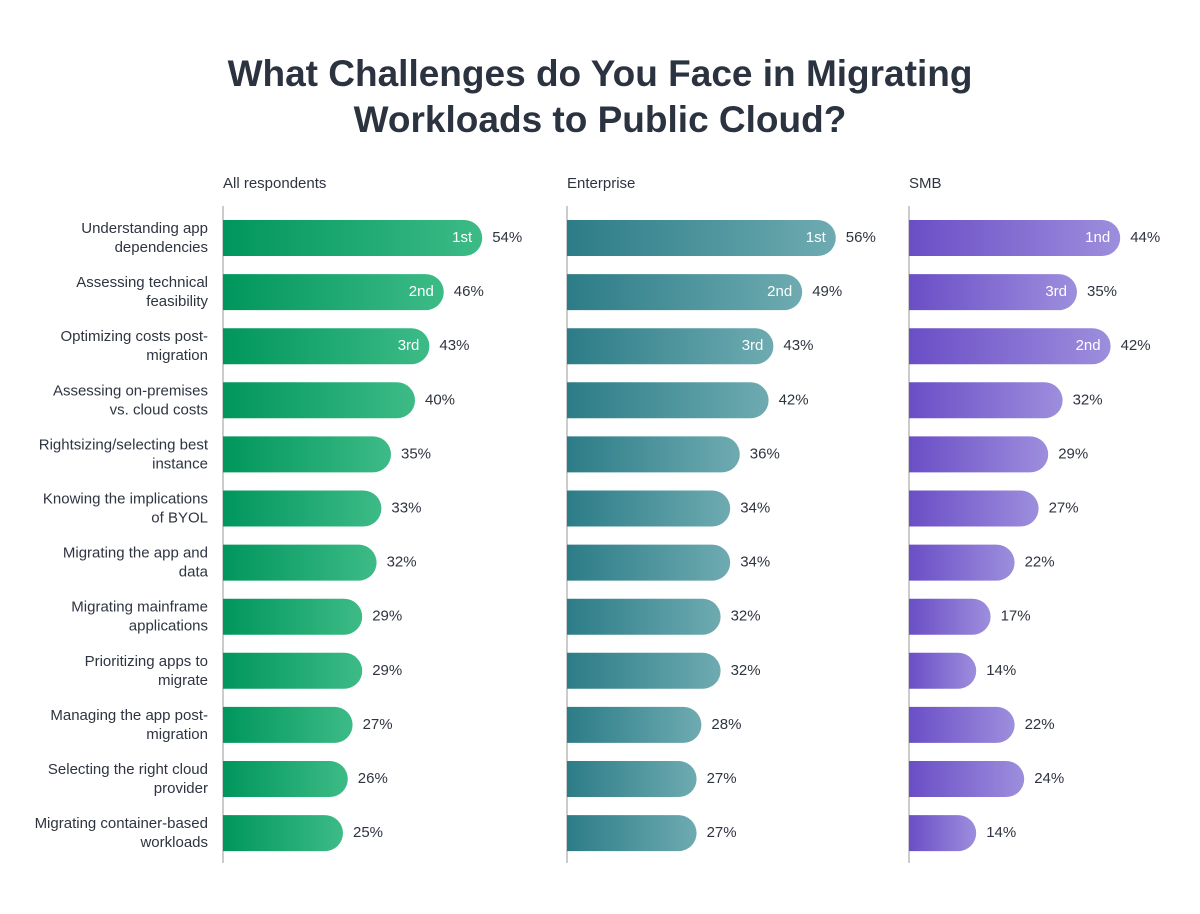 This screenshot has height=914, width=1200. I want to click on category-label: instance, so click(180, 463).